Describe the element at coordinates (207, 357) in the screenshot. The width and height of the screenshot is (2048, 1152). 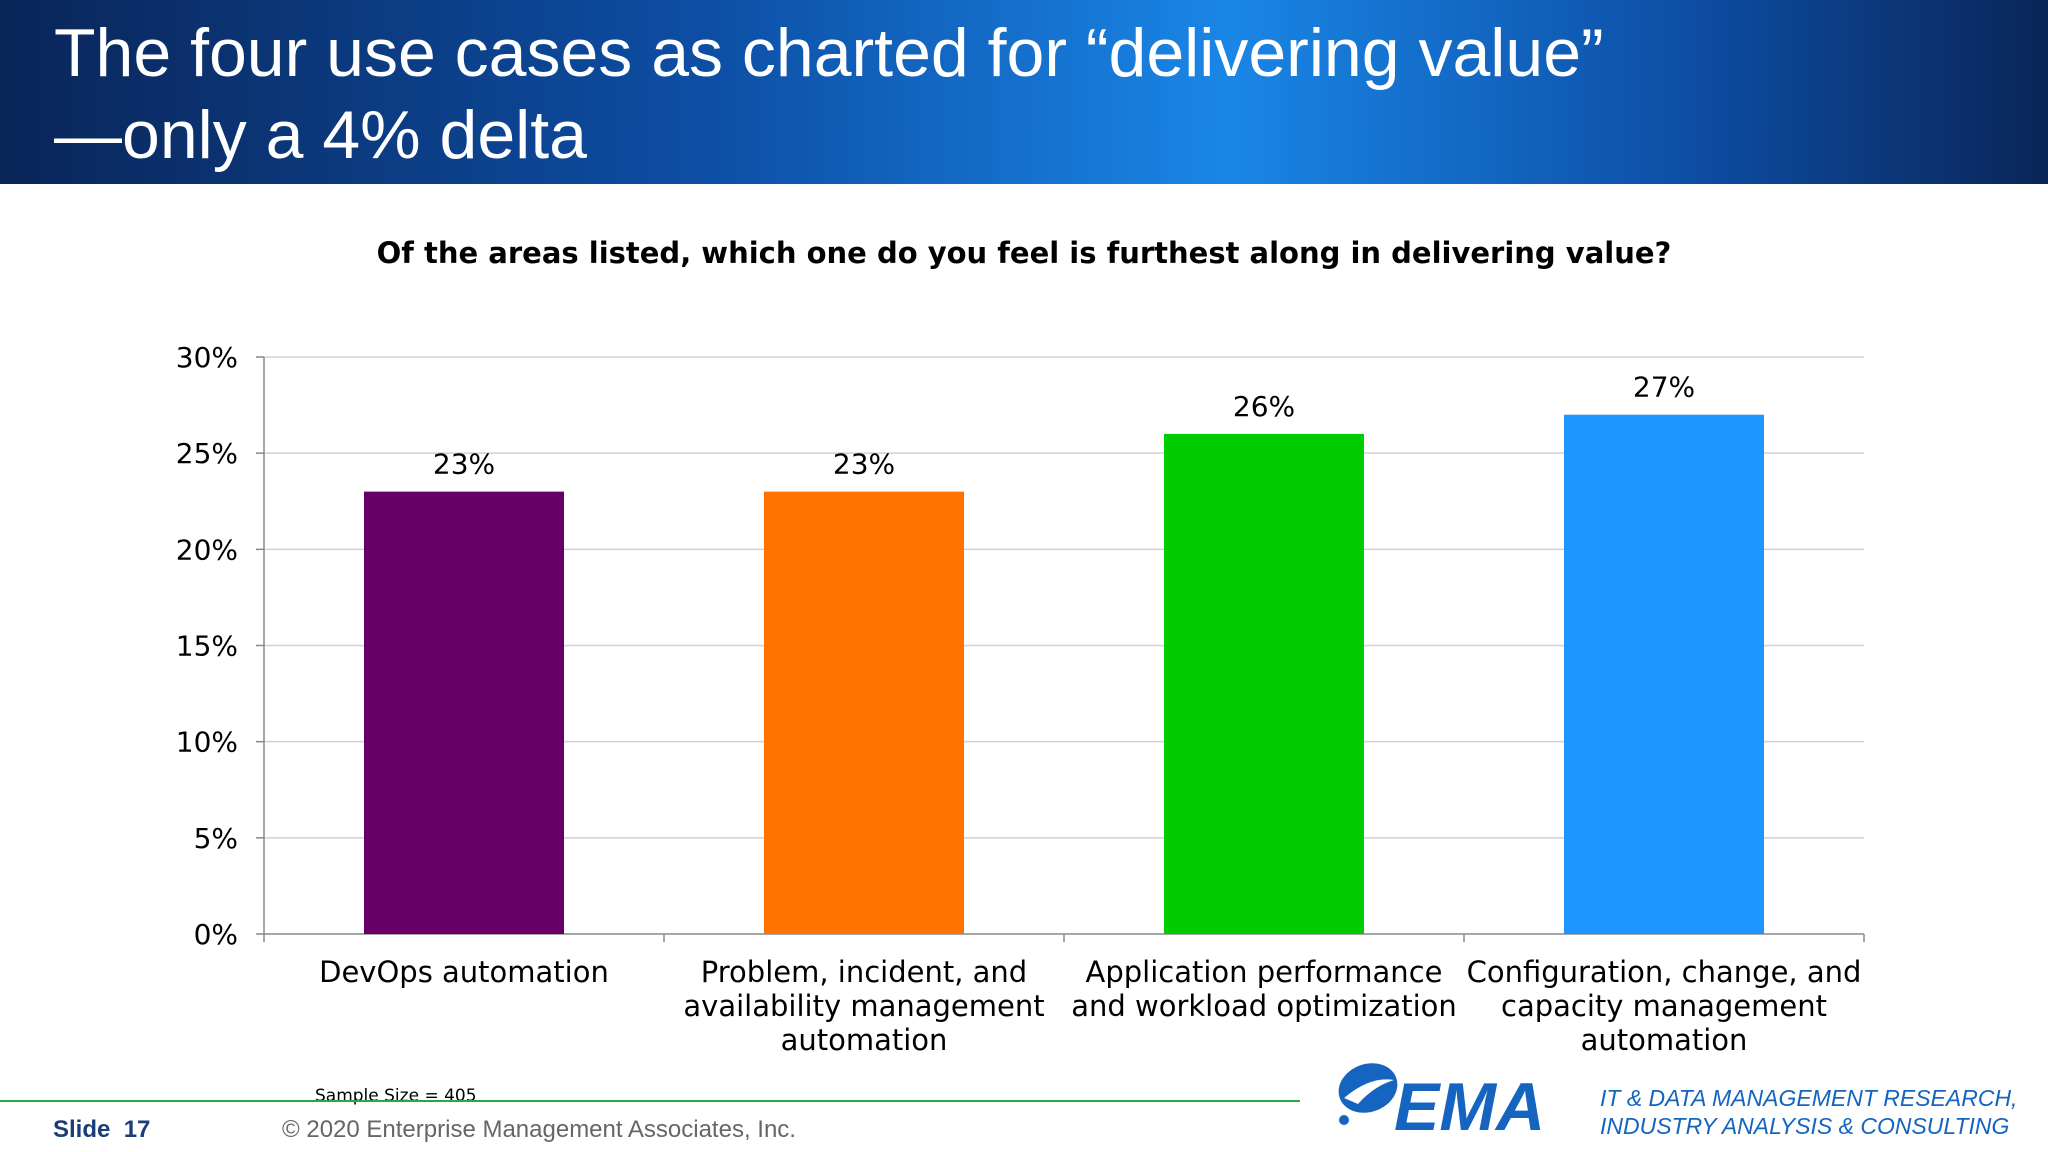
I see `y-tick-label: 30%` at that location.